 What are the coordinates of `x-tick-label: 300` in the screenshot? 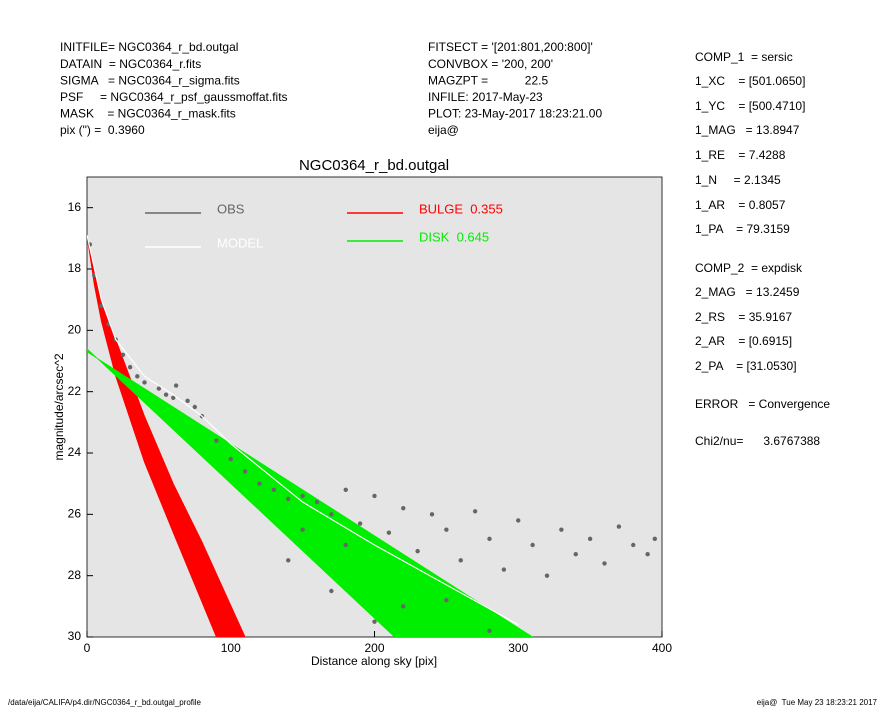 It's located at (518, 648).